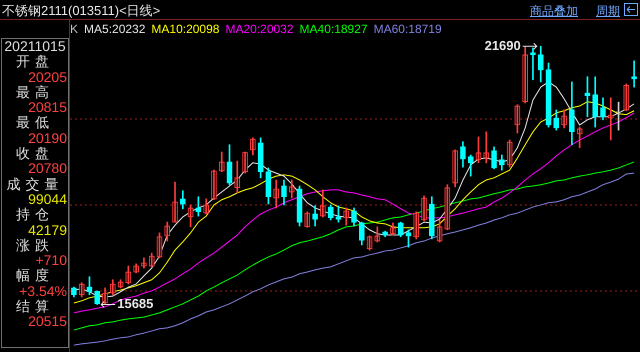  Describe the element at coordinates (35, 61) in the screenshot. I see `text: 开盘` at that location.